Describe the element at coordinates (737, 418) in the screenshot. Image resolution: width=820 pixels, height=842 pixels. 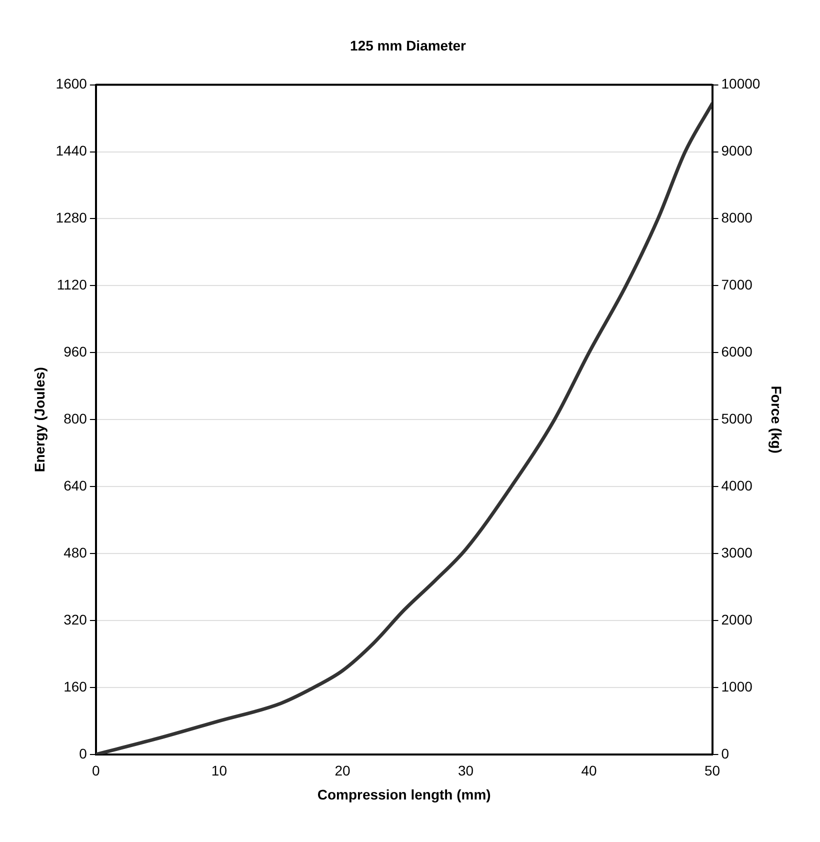
I see `y2-tick-label: 5000` at that location.